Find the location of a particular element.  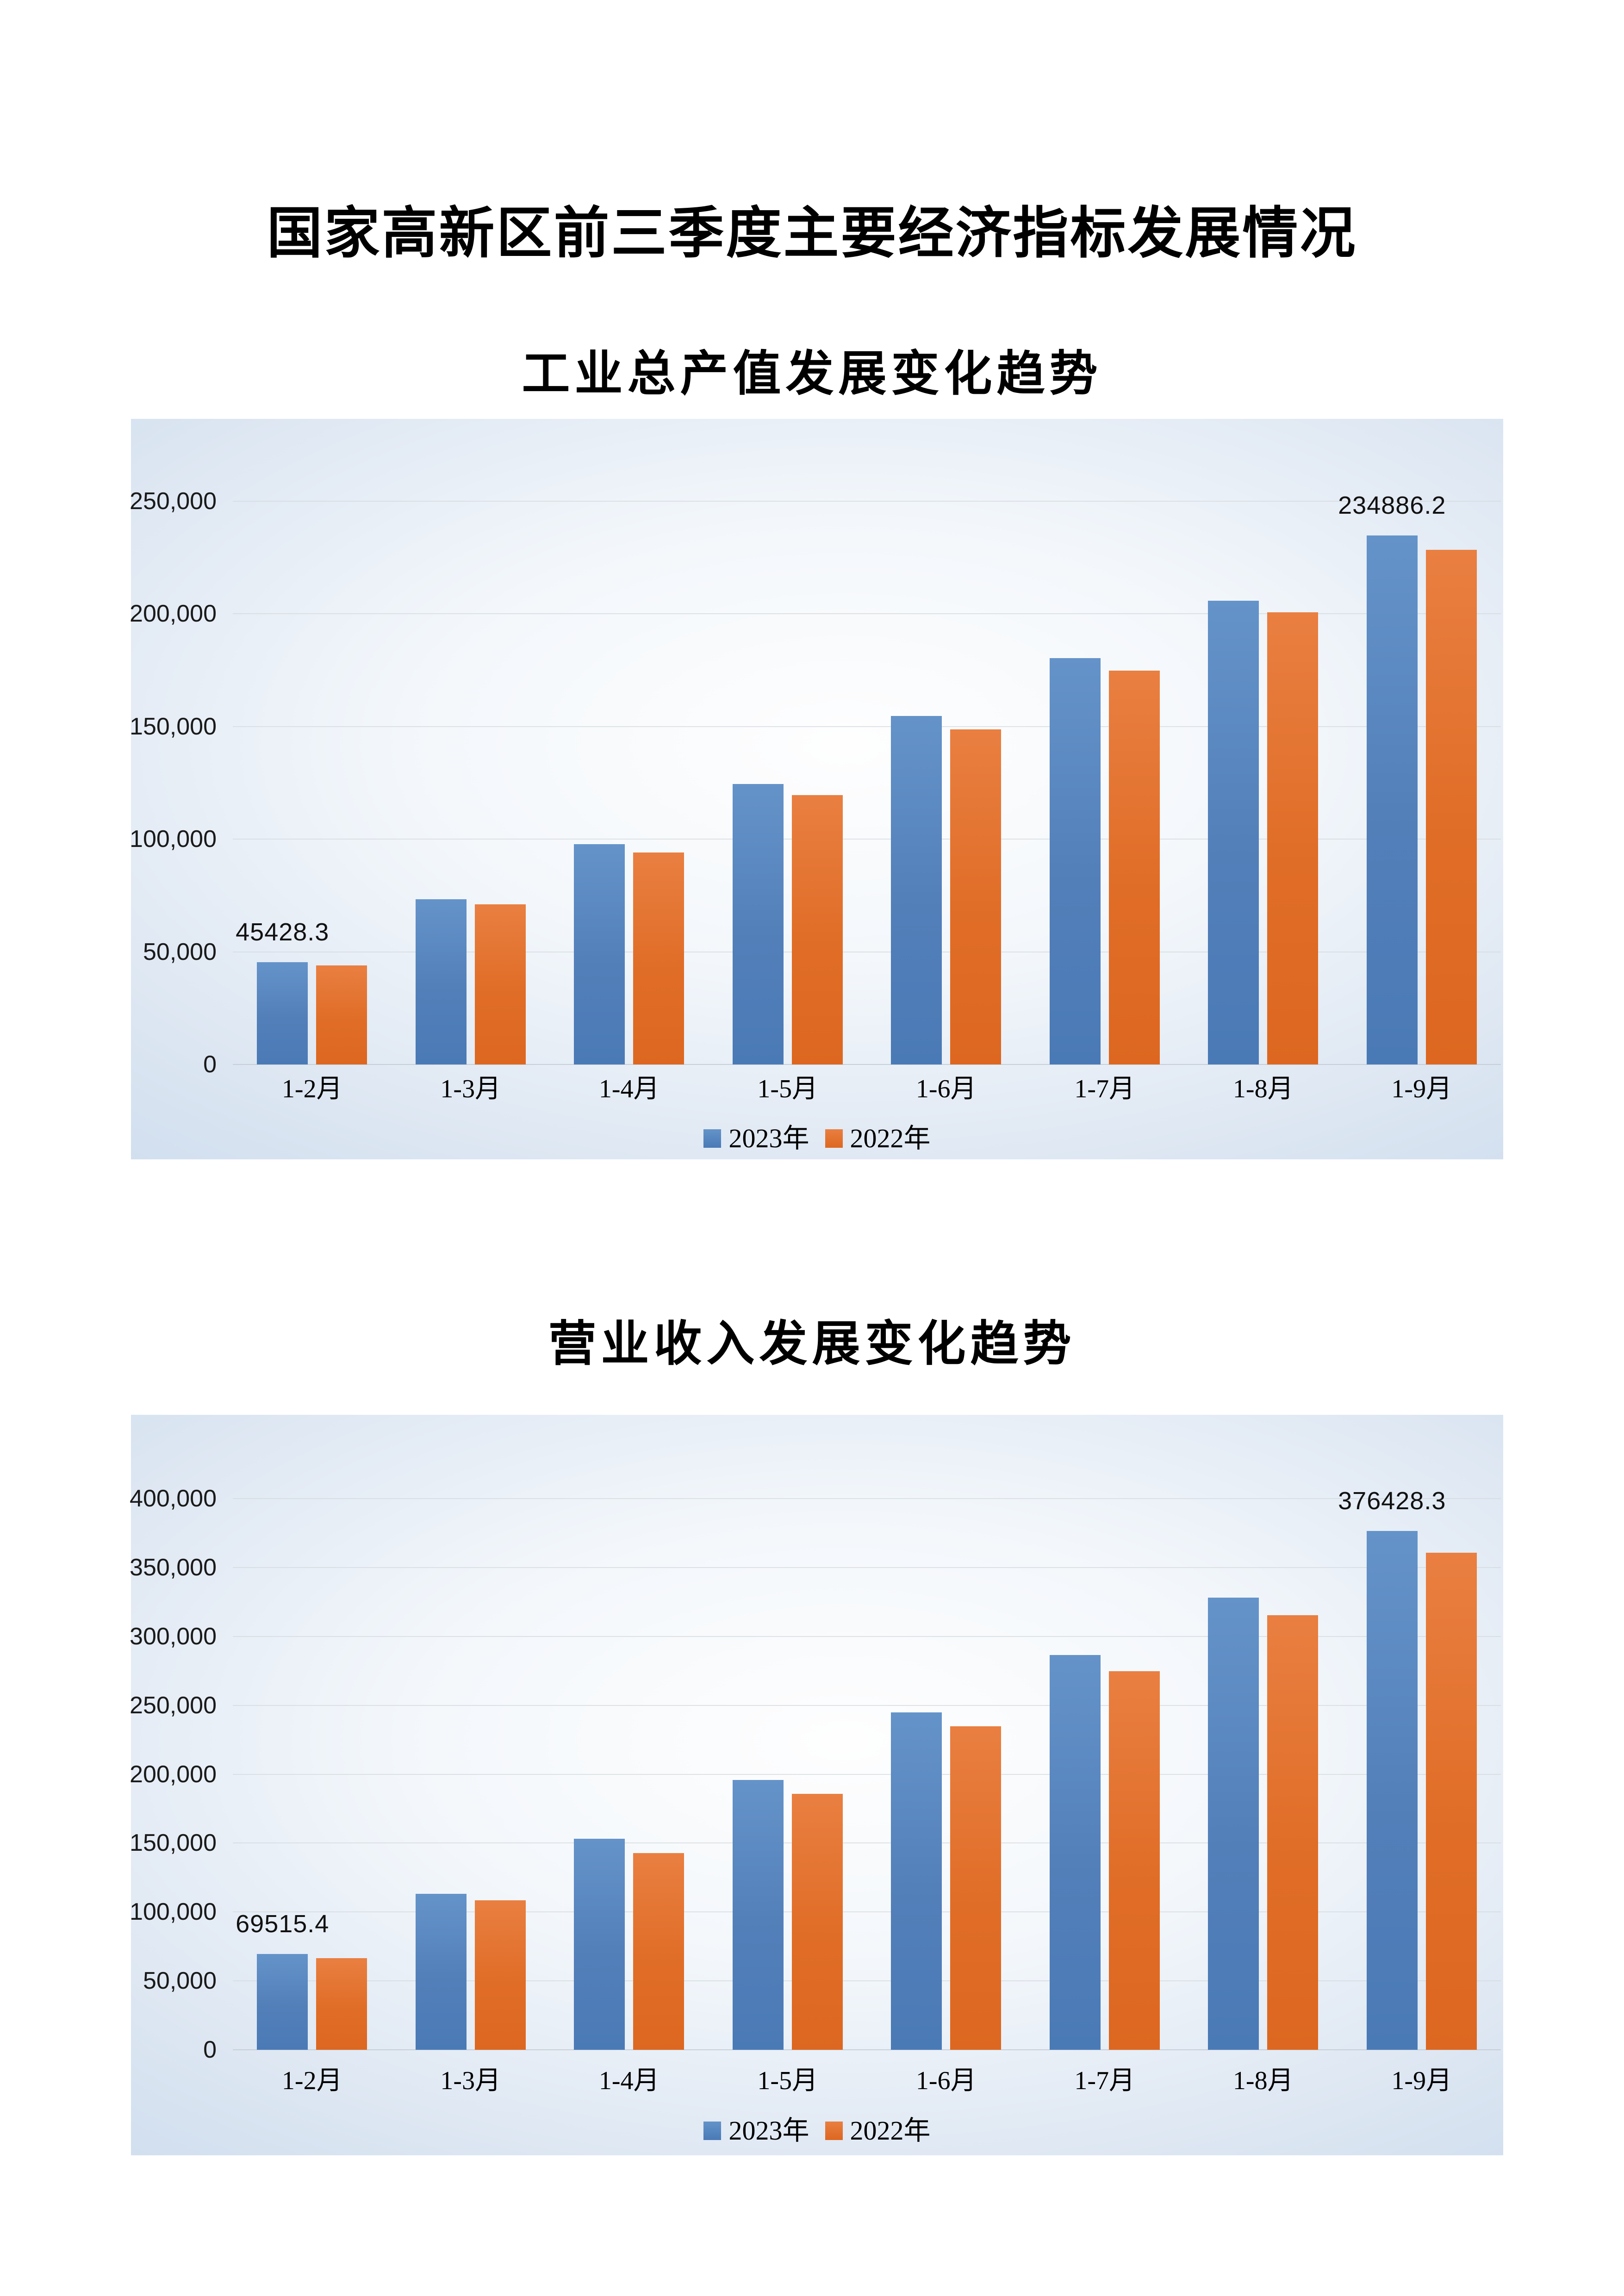

chart-1-title: 工业总产值发展变化趋势 is located at coordinates (812, 374).